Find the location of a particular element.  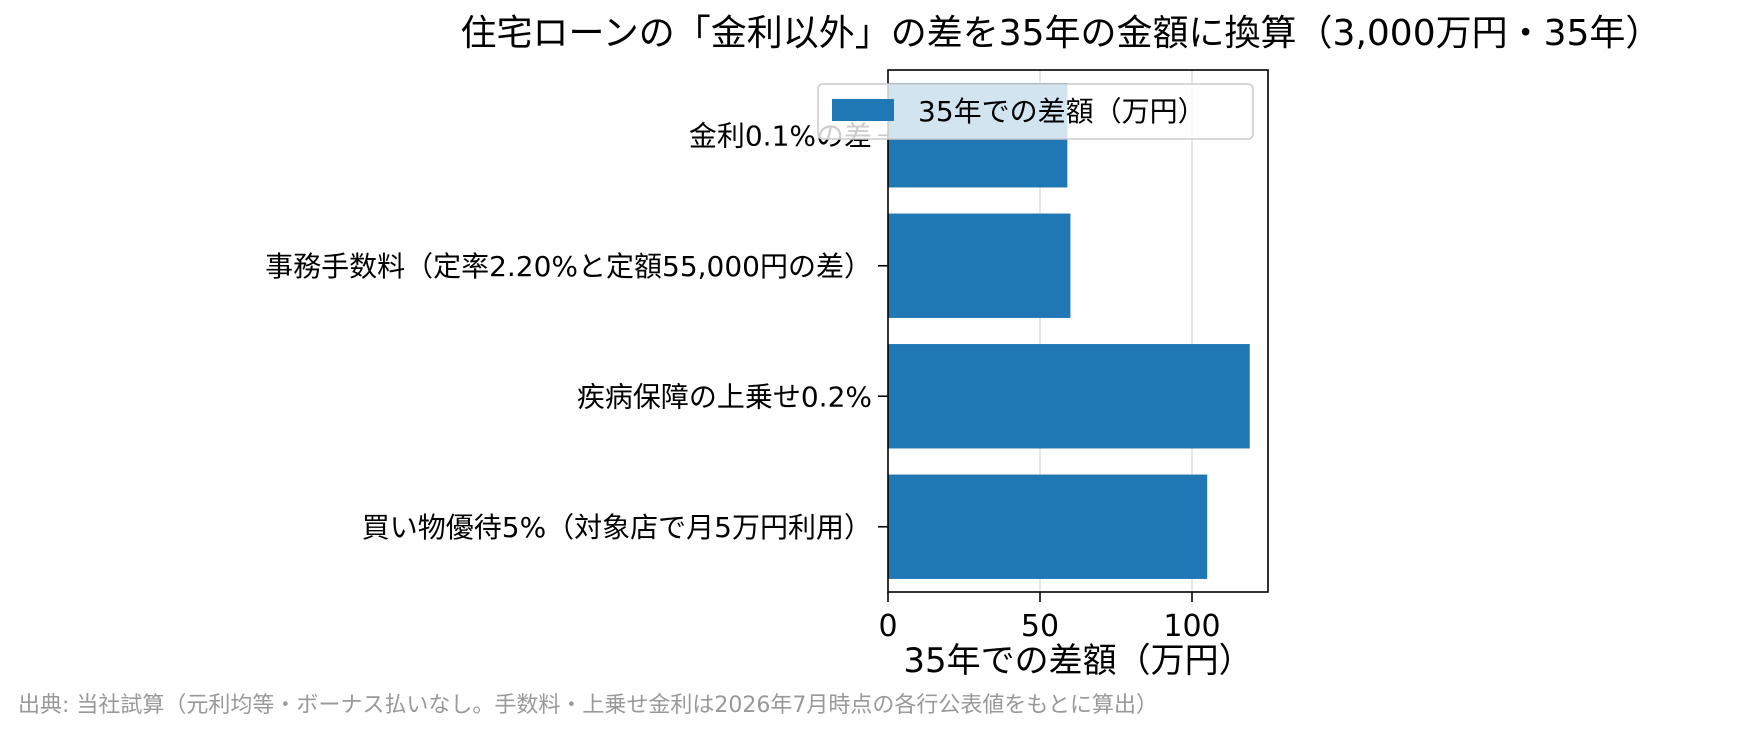

legend: 35年での差額（万円） is located at coordinates (1035, 111).